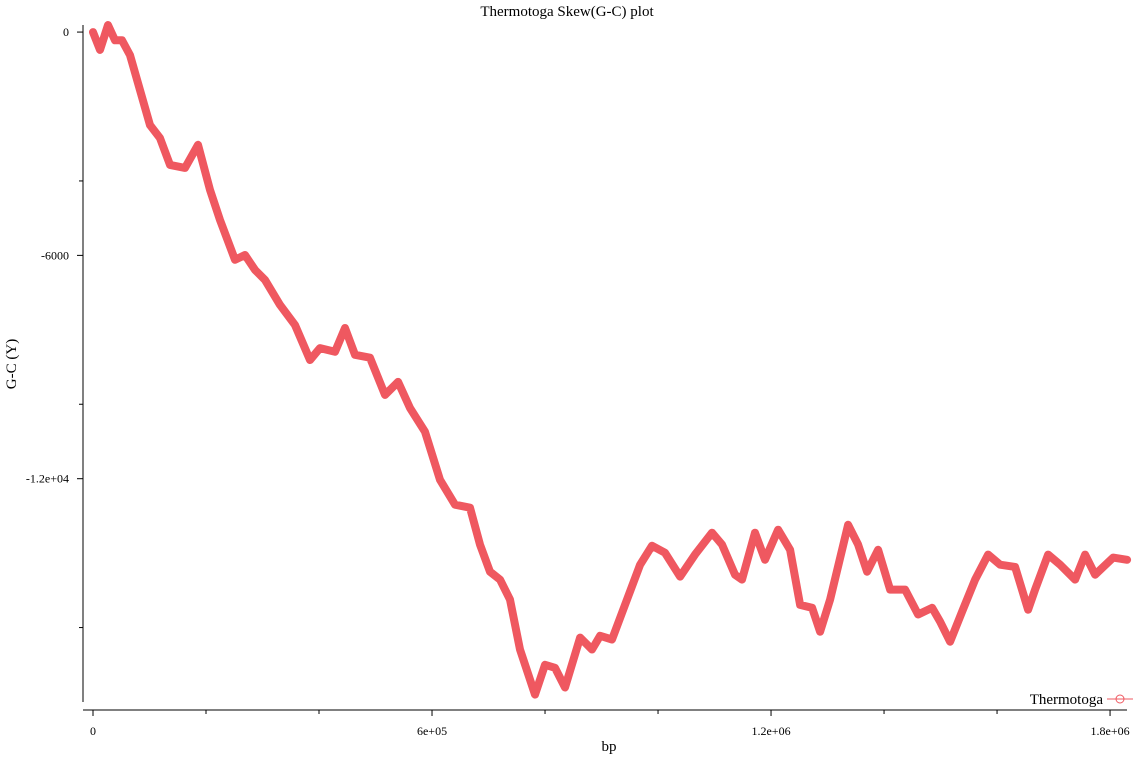 This screenshot has width=1134, height=761. Describe the element at coordinates (66, 32) in the screenshot. I see `y-tick-label: 0` at that location.